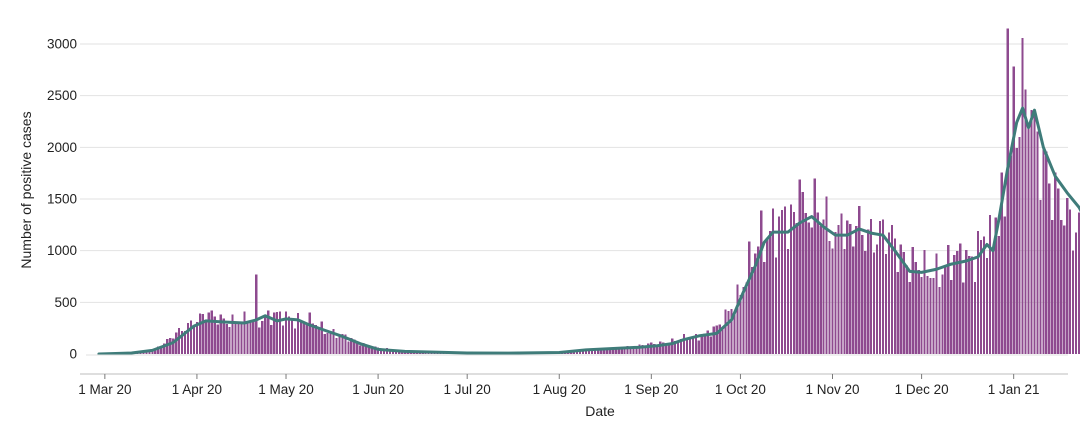 The width and height of the screenshot is (1080, 427). I want to click on y-tick-label: 0, so click(73, 354).